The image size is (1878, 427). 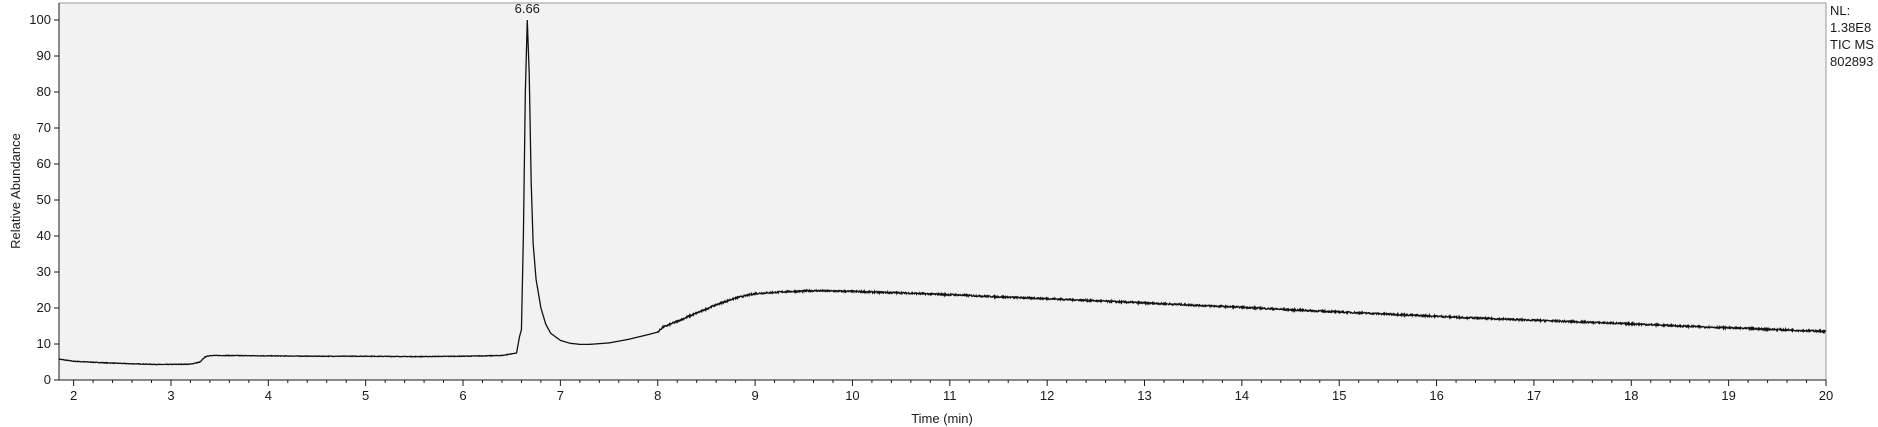 What do you see at coordinates (44, 91) in the screenshot?
I see `y-tick-label: 80` at bounding box center [44, 91].